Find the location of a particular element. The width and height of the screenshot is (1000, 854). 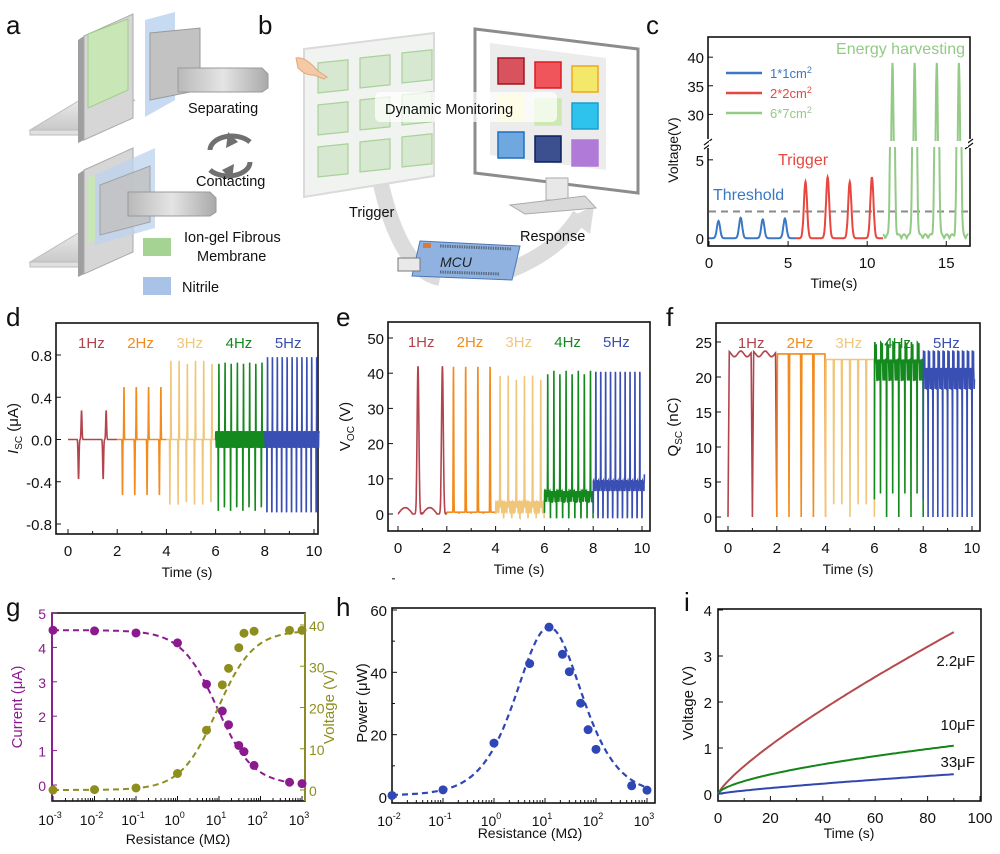

legend-label-ion-gel-2: Membrane is located at coordinates (231, 257).